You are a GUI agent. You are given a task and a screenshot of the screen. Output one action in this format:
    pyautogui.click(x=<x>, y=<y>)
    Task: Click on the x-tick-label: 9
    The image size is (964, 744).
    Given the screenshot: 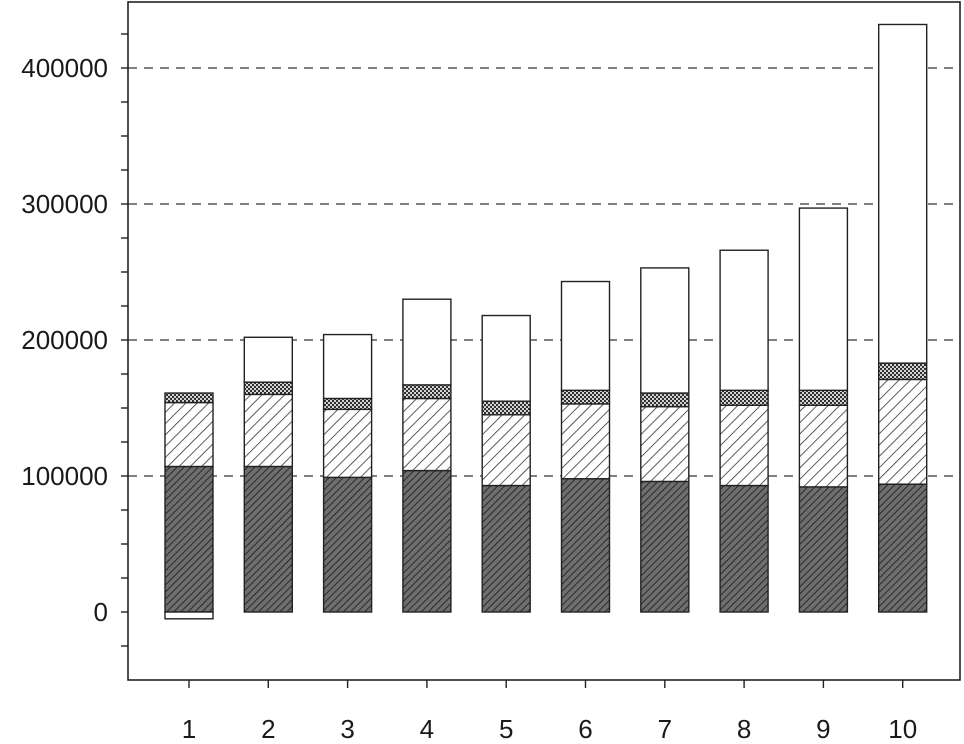 What is the action you would take?
    pyautogui.click(x=823, y=729)
    